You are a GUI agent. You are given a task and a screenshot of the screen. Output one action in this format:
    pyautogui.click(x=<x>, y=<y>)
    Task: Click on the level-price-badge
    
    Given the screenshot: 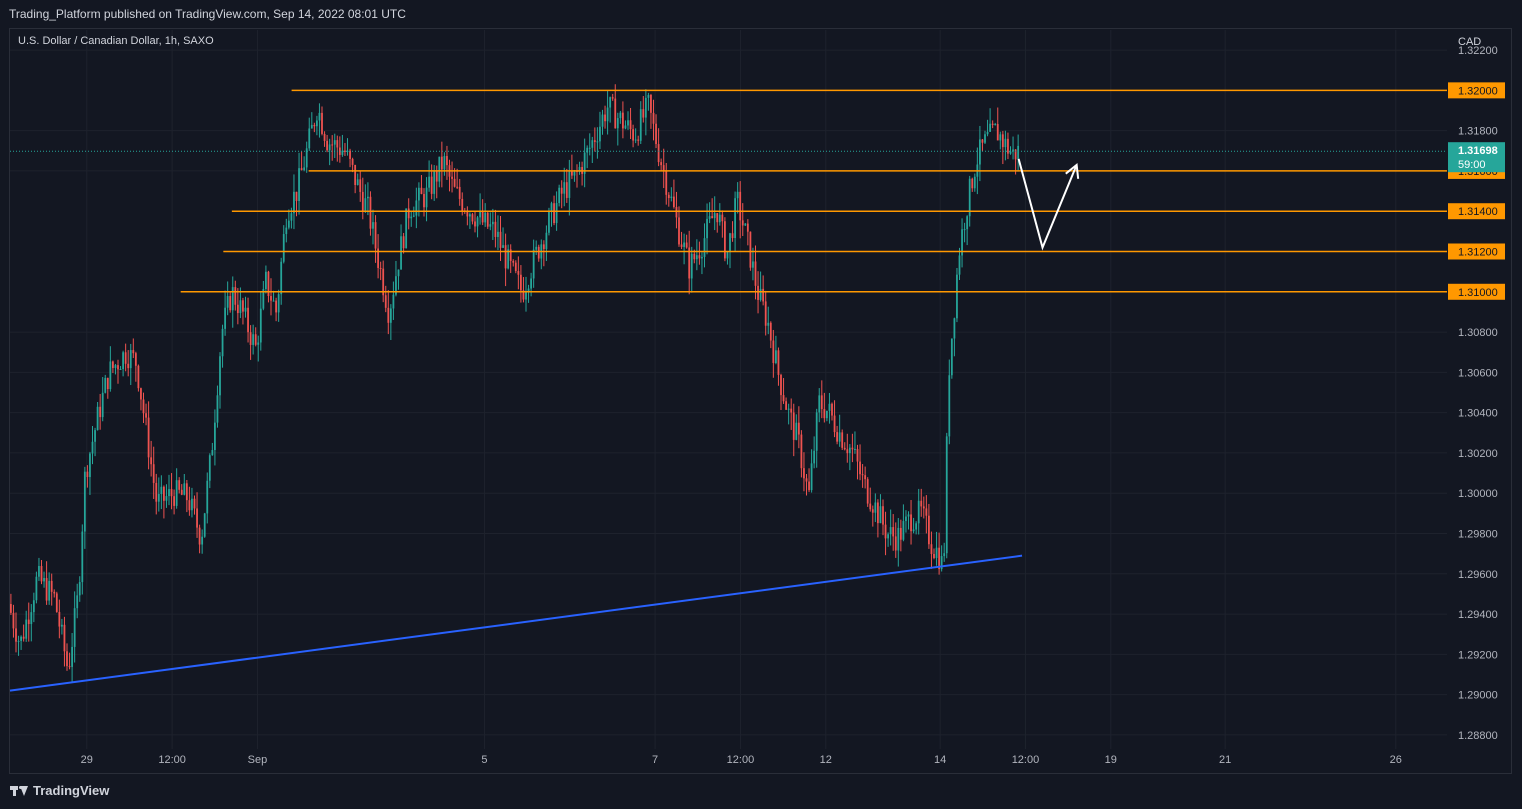 What is the action you would take?
    pyautogui.click(x=1476, y=211)
    